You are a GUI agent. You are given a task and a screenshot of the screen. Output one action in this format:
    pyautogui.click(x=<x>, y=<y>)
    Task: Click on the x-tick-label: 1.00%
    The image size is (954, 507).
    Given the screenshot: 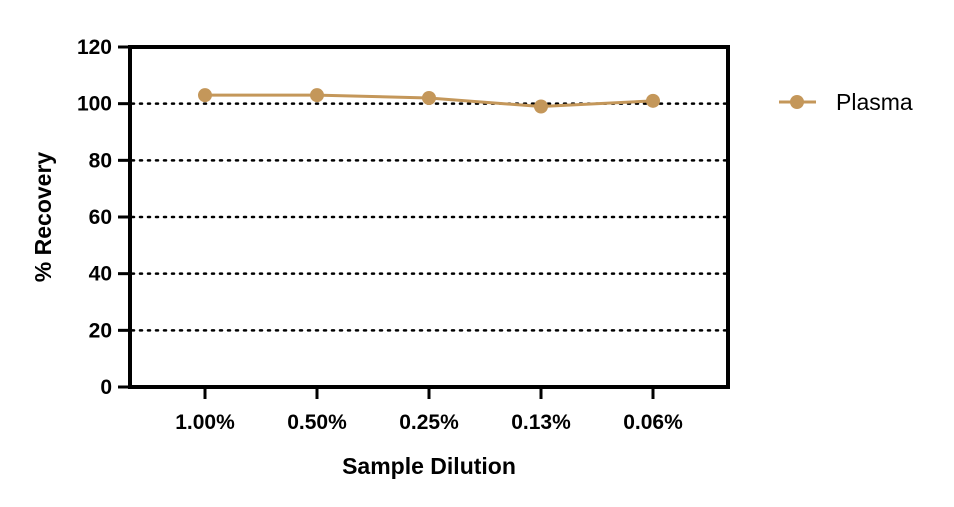 What is the action you would take?
    pyautogui.click(x=205, y=422)
    